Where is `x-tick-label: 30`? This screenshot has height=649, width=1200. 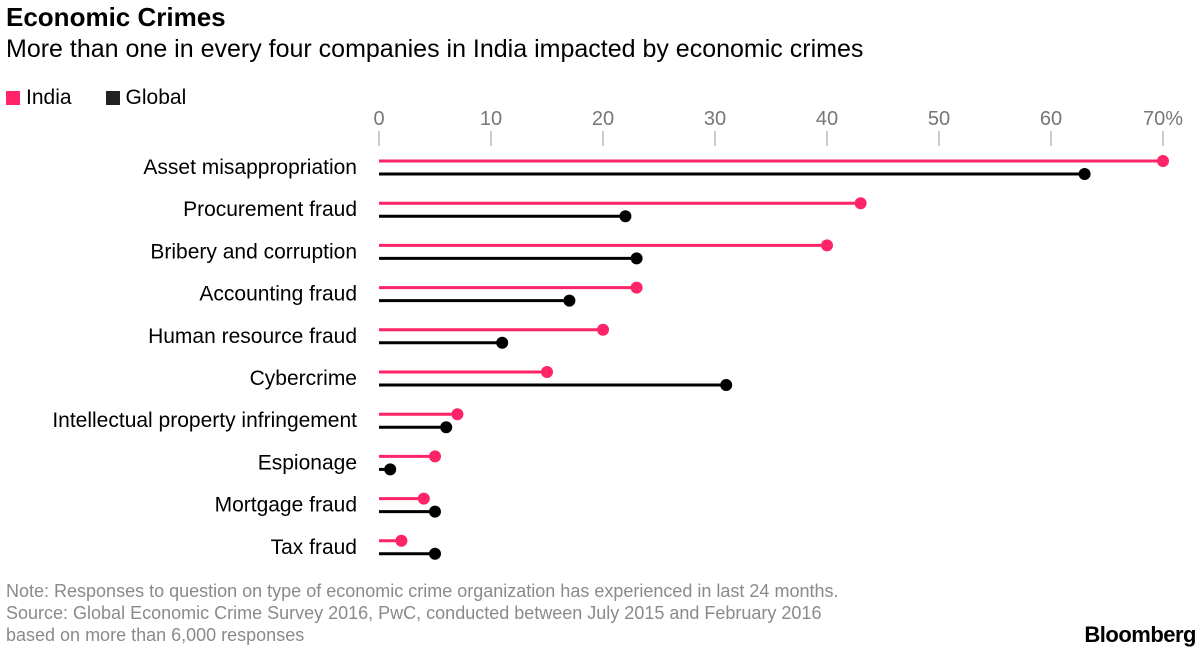 x-tick-label: 30 is located at coordinates (715, 119).